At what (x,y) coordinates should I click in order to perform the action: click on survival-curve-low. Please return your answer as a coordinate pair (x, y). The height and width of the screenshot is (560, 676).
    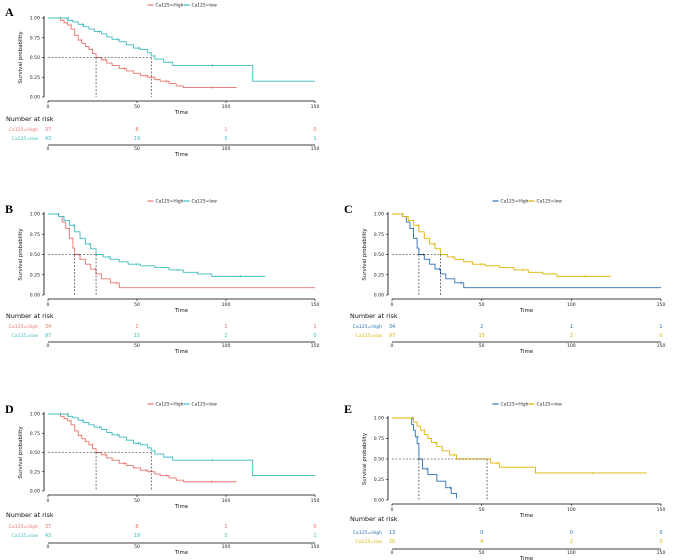
    Looking at the image, I should click on (501, 245).